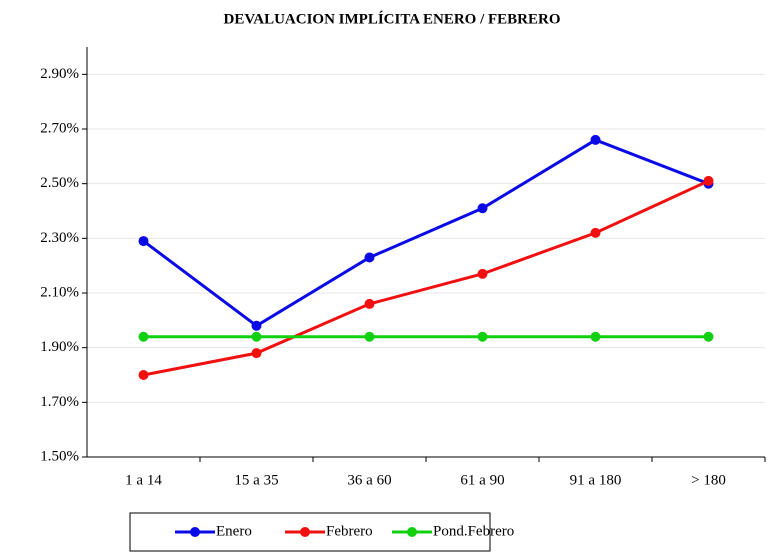  Describe the element at coordinates (369, 480) in the screenshot. I see `x-tick-label: 36 a 60` at that location.